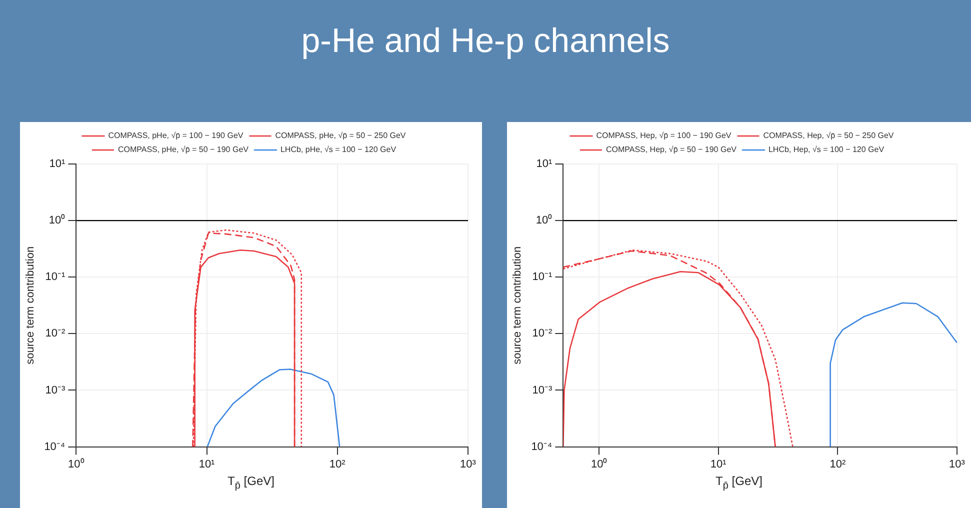 This screenshot has height=508, width=971. What do you see at coordinates (828, 135) in the screenshot?
I see `legend-label: COMPASS, Hep, √p̄ = 50 − 250 GeV` at bounding box center [828, 135].